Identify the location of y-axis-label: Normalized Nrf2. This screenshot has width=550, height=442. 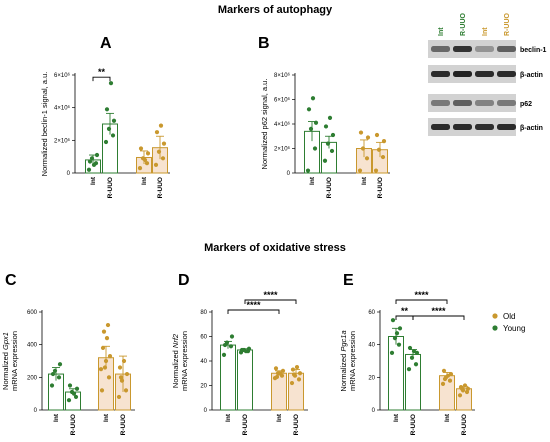
(175, 360).